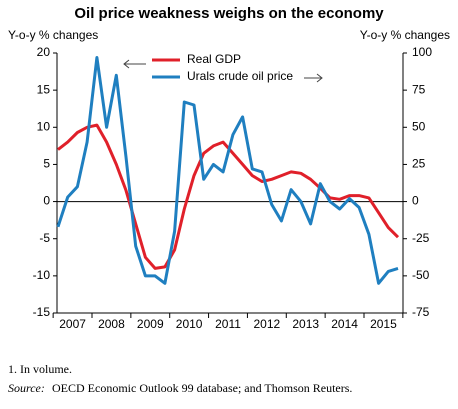  Describe the element at coordinates (44, 238) in the screenshot. I see `y-tick-label: -5` at that location.